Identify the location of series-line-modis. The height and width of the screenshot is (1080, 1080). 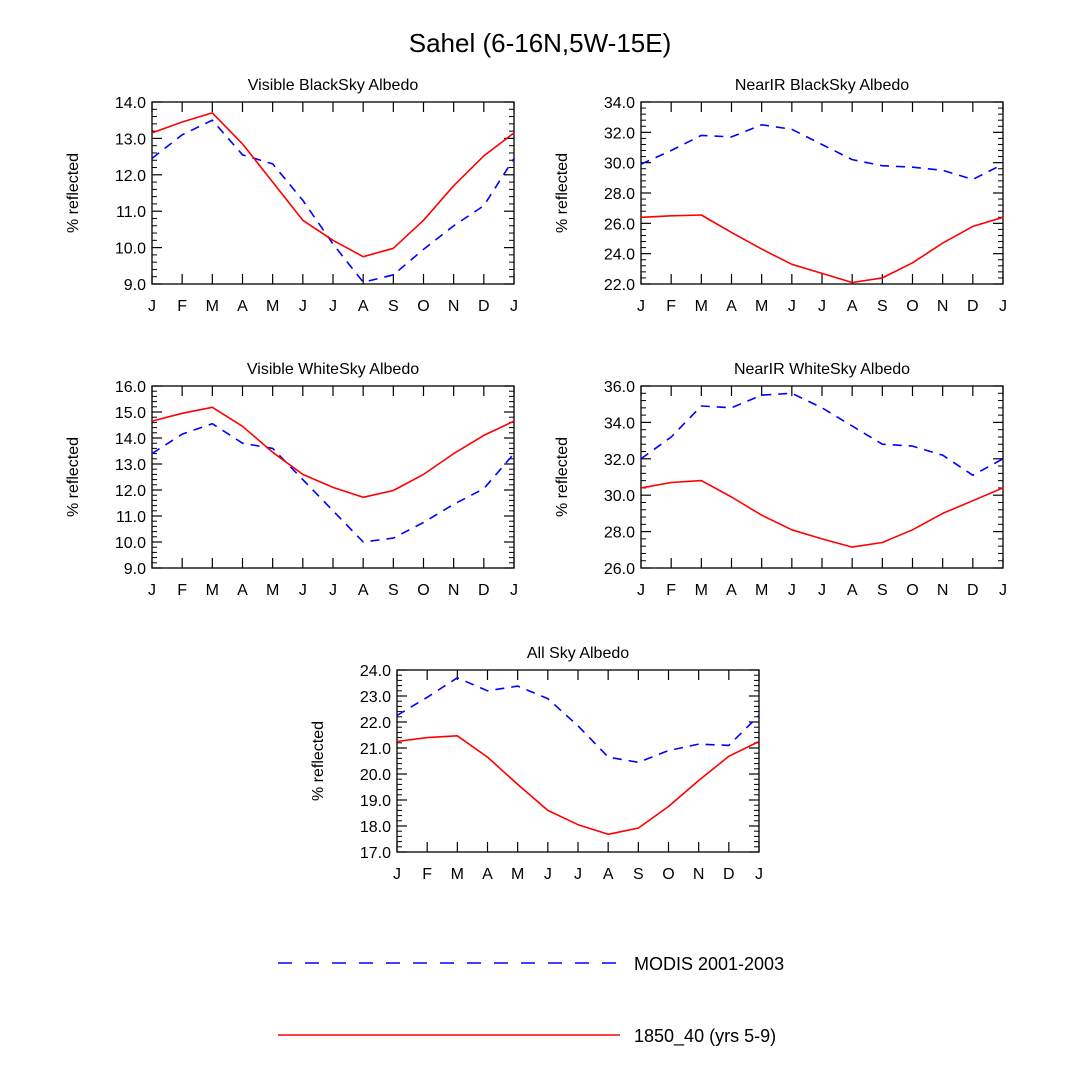
(578, 720).